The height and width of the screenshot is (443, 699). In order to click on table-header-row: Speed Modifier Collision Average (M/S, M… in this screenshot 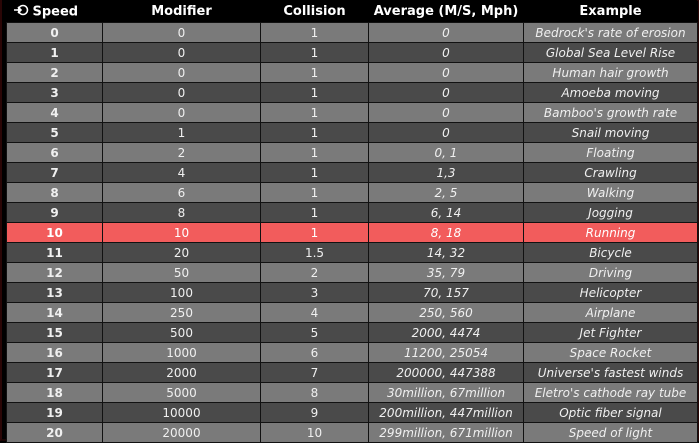, I will do `click(352, 12)`.